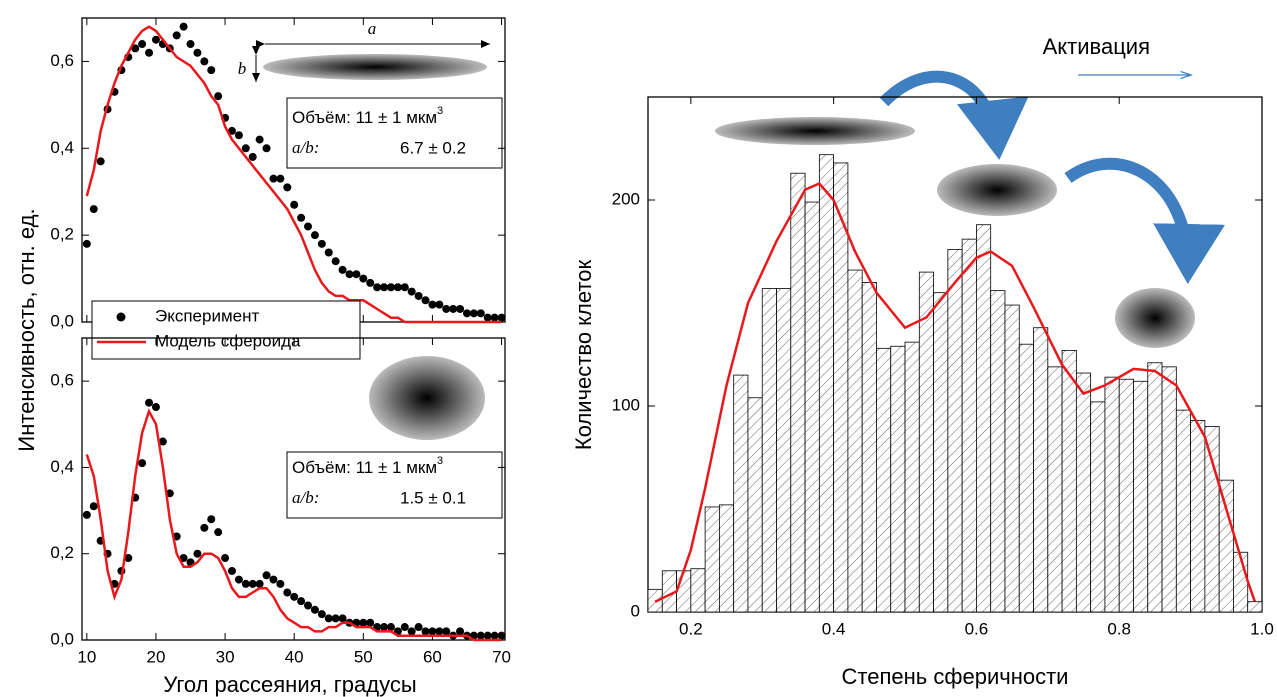  I want to click on x-tick-label: 1.0, so click(1262, 628).